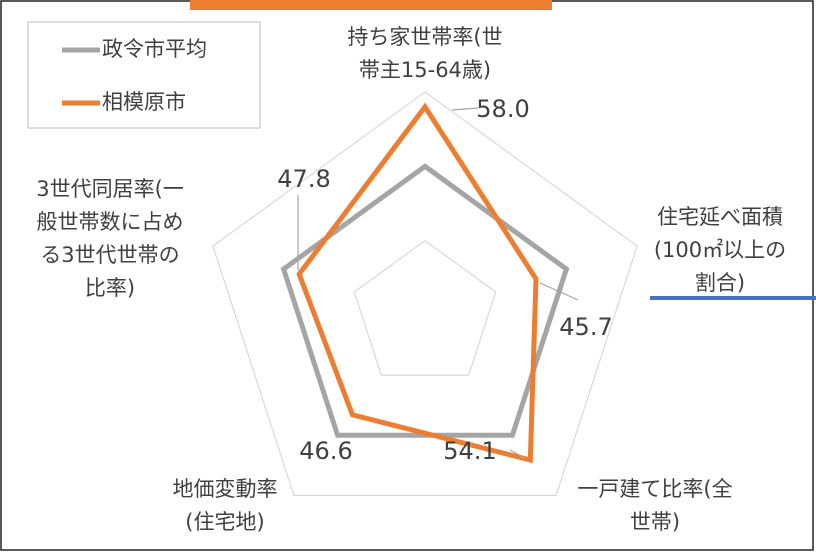 This screenshot has height=557, width=816. Describe the element at coordinates (225, 489) in the screenshot. I see `category-label-line: 地価変動率` at that location.